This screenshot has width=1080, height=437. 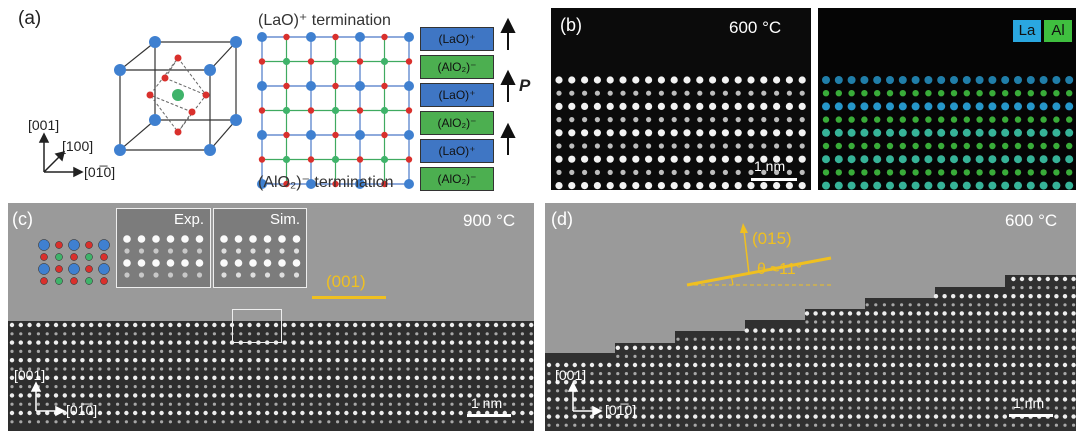 I want to click on panel-c-temperature: 900 °C, so click(x=489, y=220).